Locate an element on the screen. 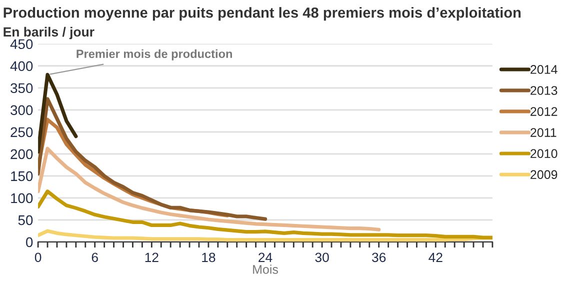 The image size is (568, 283). y-tick-label: 450 is located at coordinates (21, 44).